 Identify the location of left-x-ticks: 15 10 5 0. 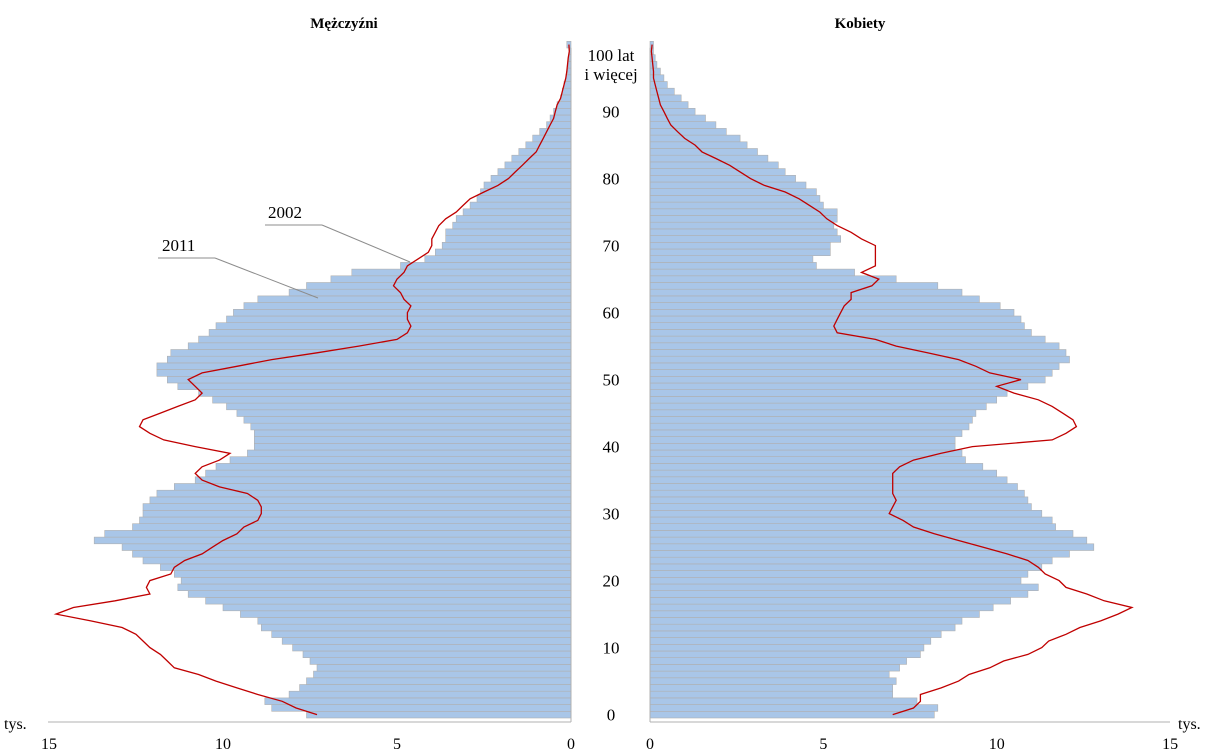
(308, 744).